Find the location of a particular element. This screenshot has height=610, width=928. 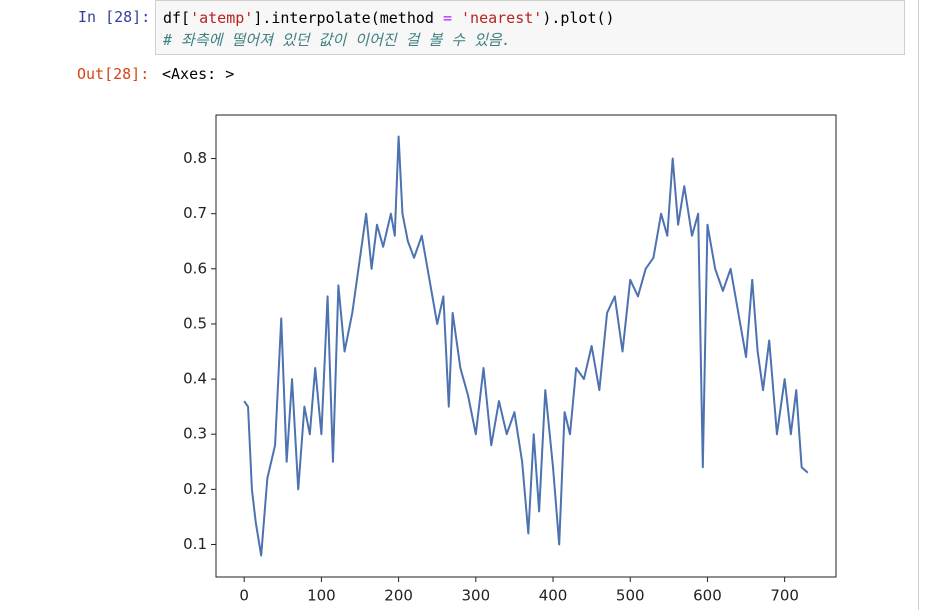

x-tick-label: 0 is located at coordinates (244, 596).